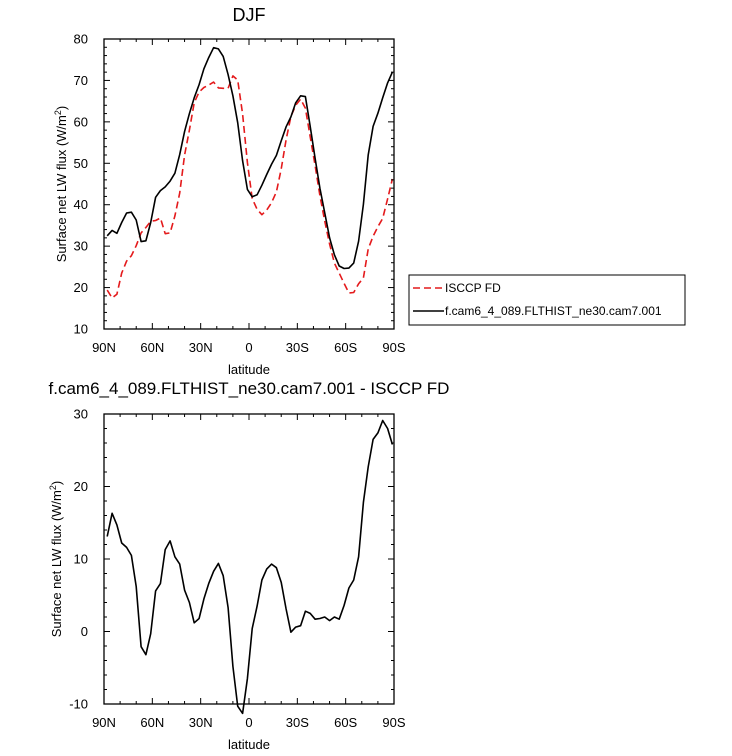  What do you see at coordinates (345, 722) in the screenshot?
I see `bottom-x-tick-label: 60S` at bounding box center [345, 722].